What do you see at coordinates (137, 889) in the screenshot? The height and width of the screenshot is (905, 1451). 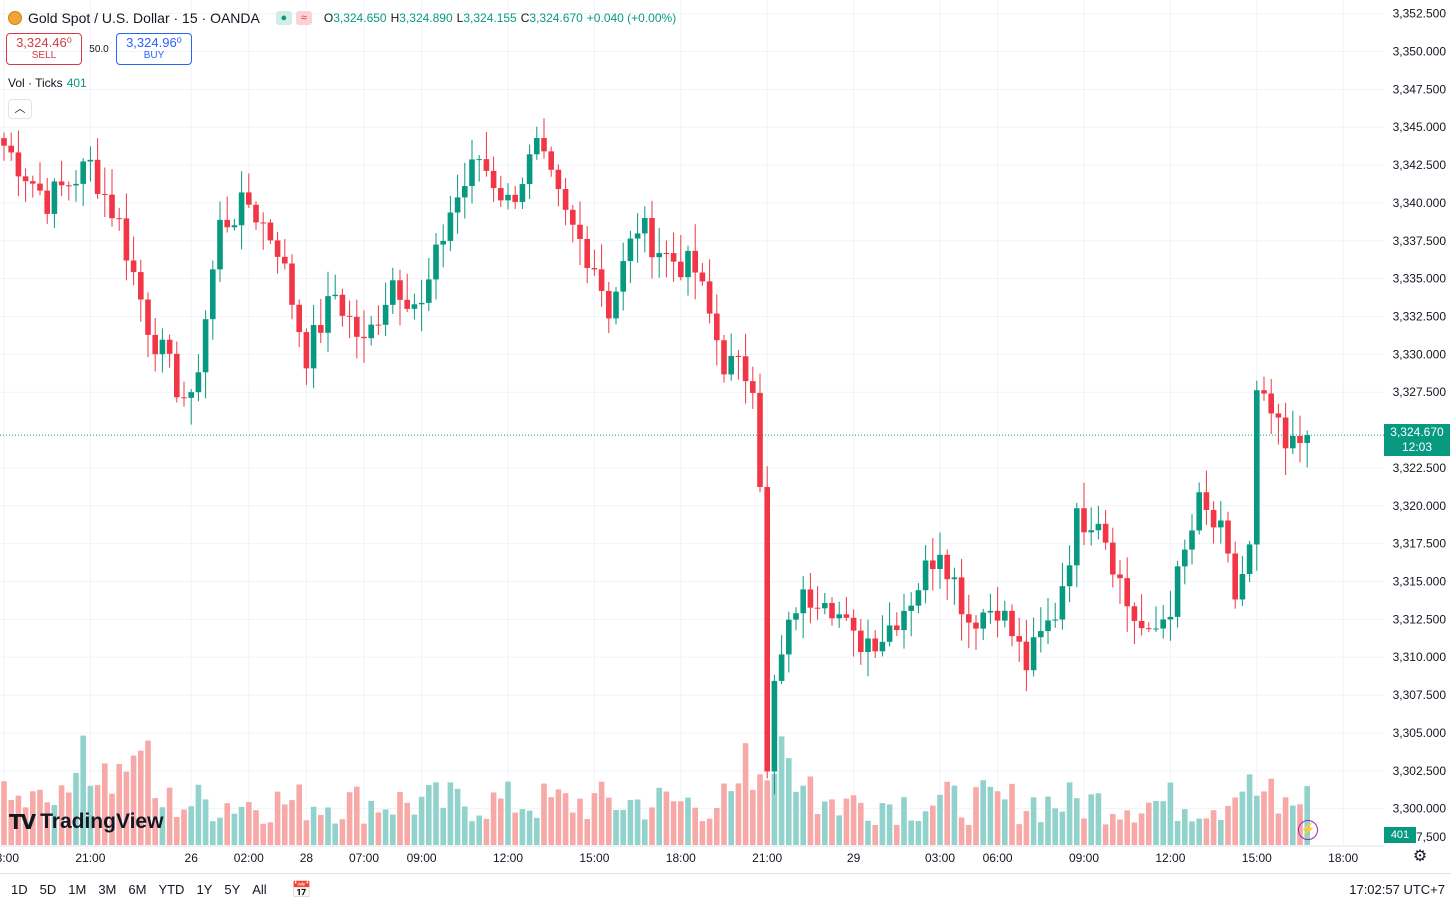 I see `range-button-6m: 6M` at bounding box center [137, 889].